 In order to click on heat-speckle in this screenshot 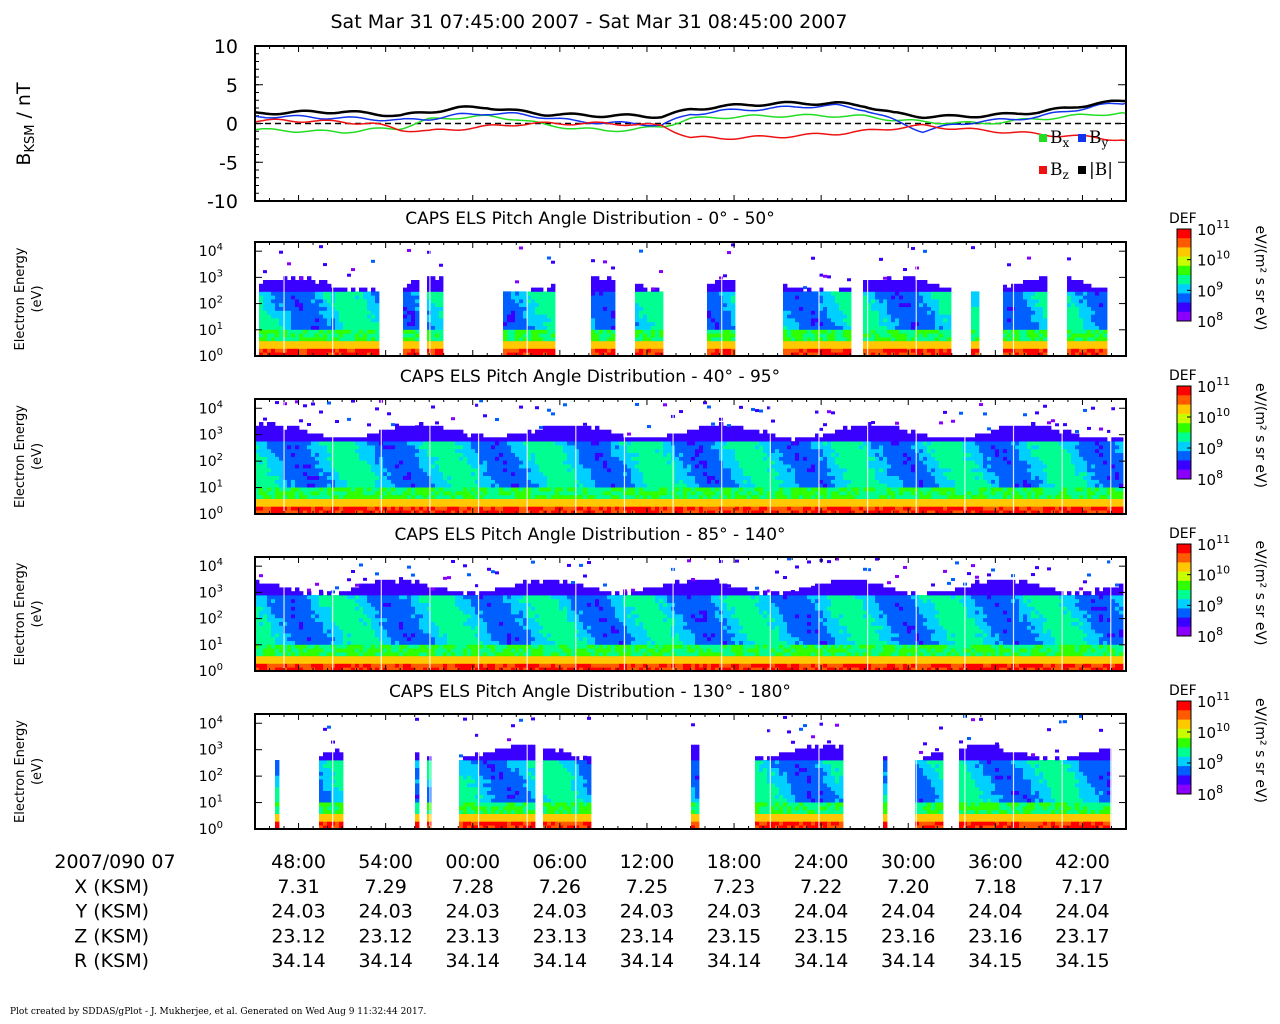, I will do `click(409, 250)`.